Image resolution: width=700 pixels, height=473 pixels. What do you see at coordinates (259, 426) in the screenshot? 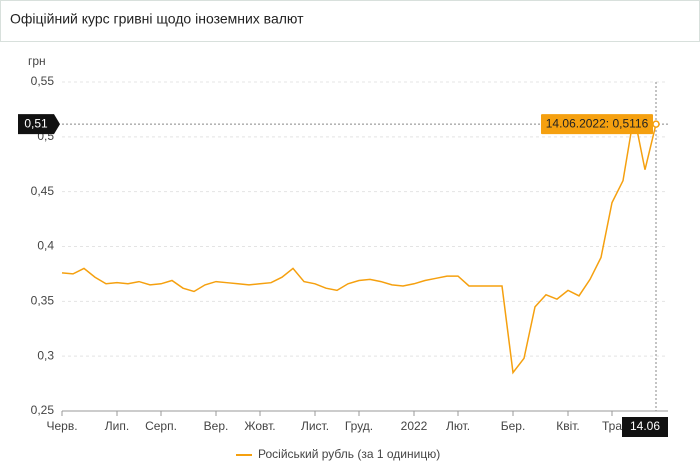
I see `x-tick-label: Жовт.` at bounding box center [259, 426].